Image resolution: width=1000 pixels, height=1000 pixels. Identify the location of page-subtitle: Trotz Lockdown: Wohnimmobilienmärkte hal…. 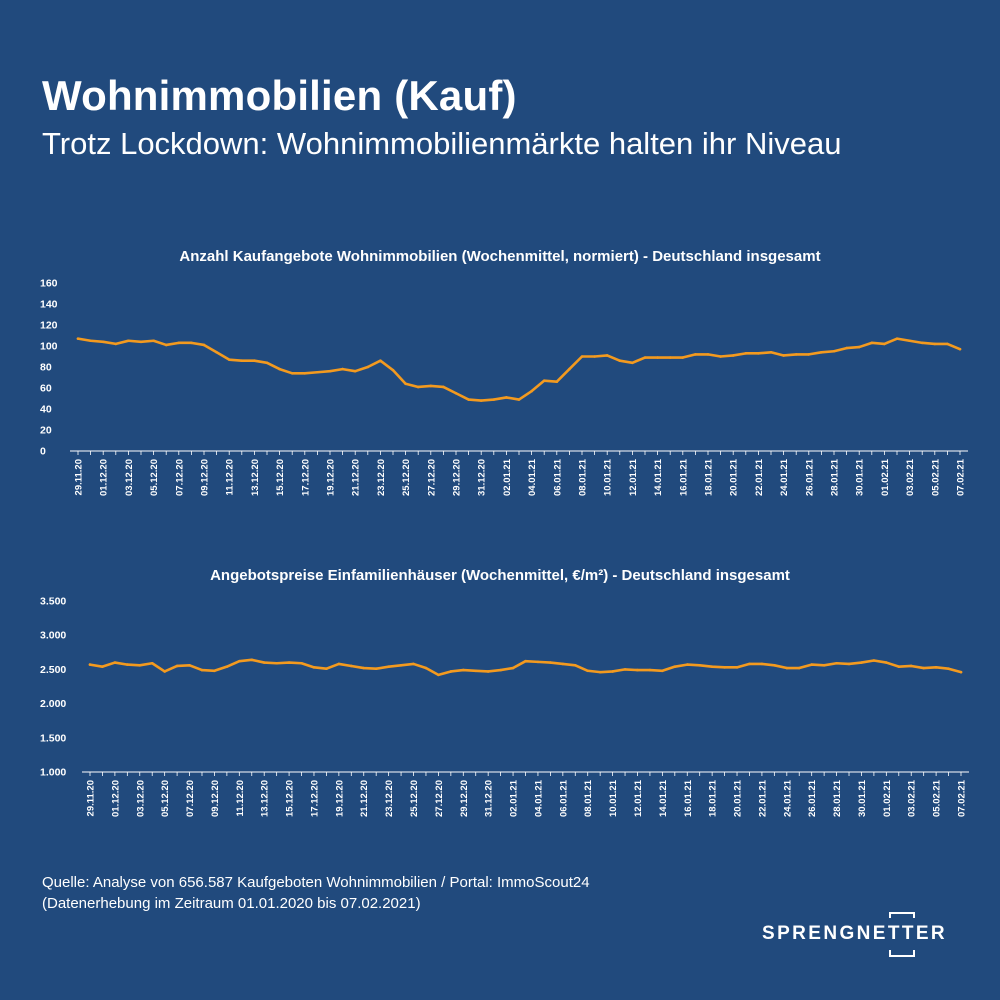
(442, 143).